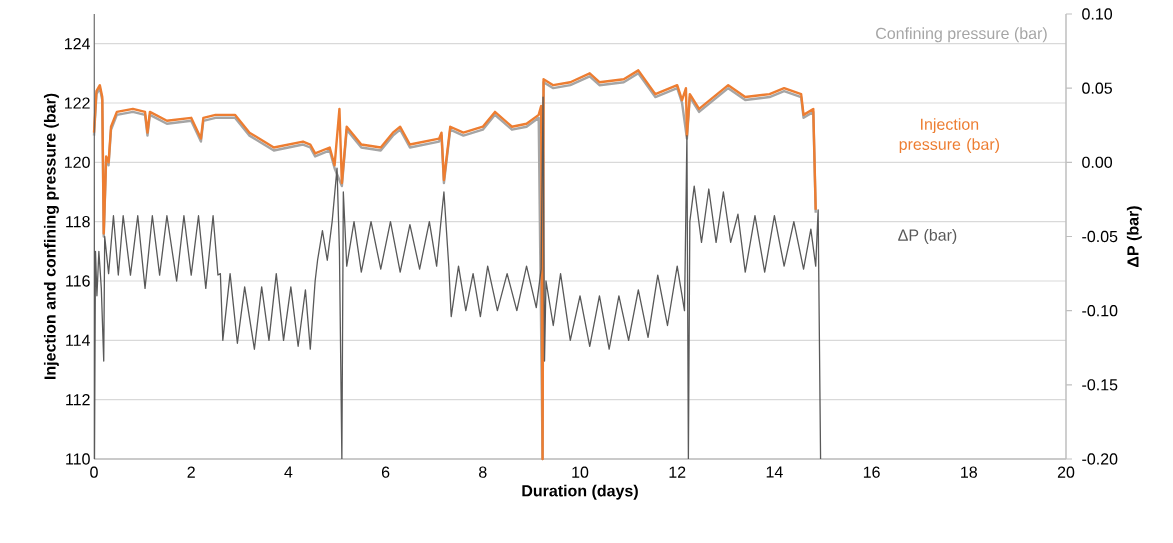 The image size is (1173, 543). What do you see at coordinates (78, 222) in the screenshot?
I see `y-tick-label: 118` at bounding box center [78, 222].